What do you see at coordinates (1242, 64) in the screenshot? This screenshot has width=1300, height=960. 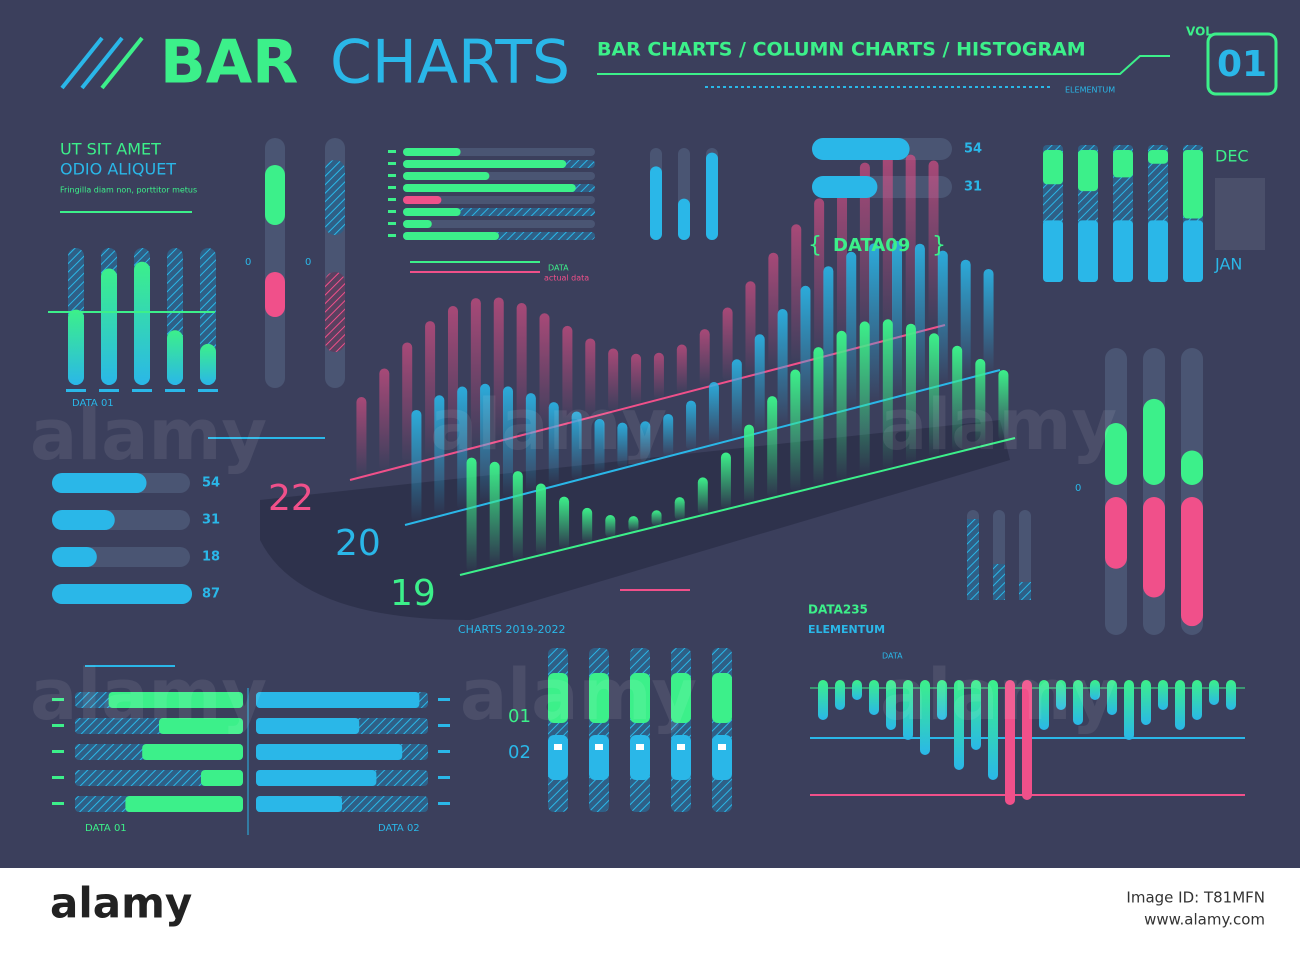 I see `vol-box` at bounding box center [1242, 64].